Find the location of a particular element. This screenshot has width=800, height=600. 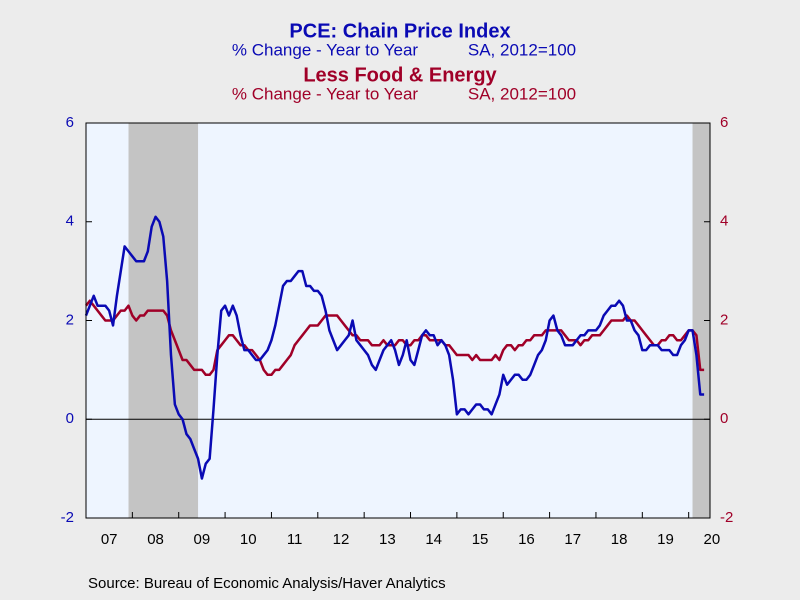

y2-tick-label: 0 is located at coordinates (724, 418).